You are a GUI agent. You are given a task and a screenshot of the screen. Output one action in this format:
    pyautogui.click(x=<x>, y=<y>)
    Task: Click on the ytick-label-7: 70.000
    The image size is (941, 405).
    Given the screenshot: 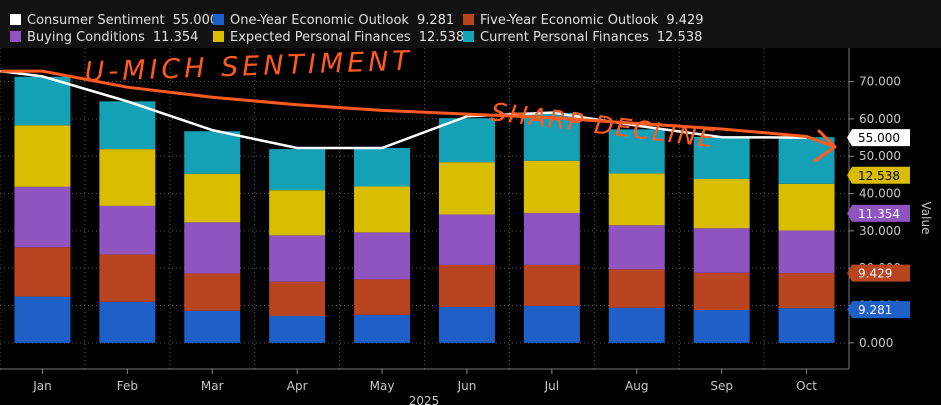 What is the action you would take?
    pyautogui.click(x=880, y=82)
    